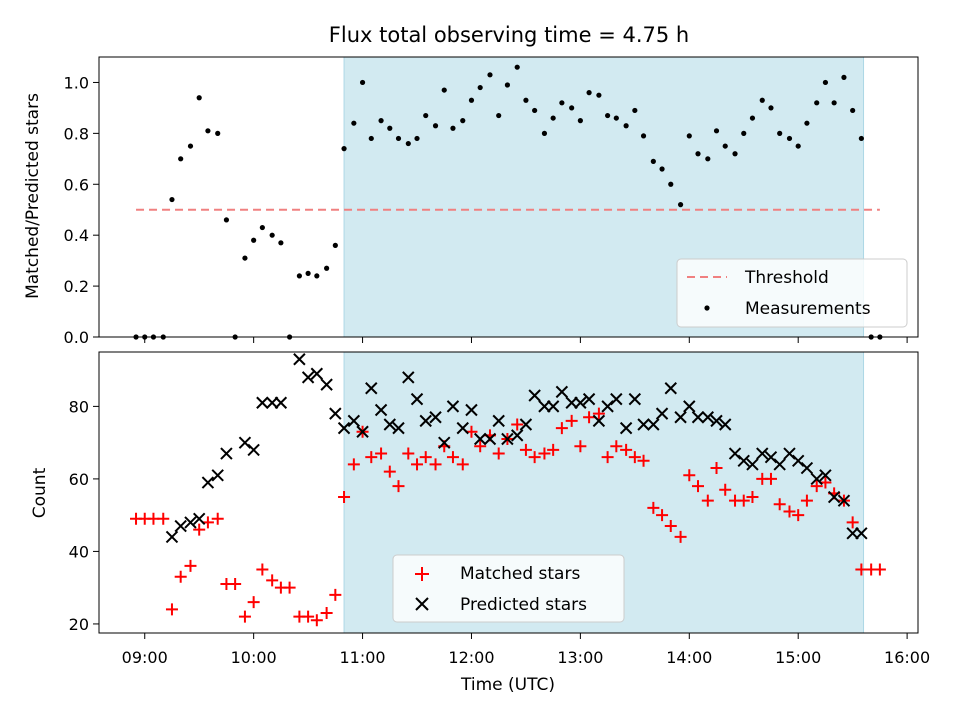 The height and width of the screenshot is (720, 960). Describe the element at coordinates (76, 337) in the screenshot. I see `y-tick-label: 0.0` at that location.